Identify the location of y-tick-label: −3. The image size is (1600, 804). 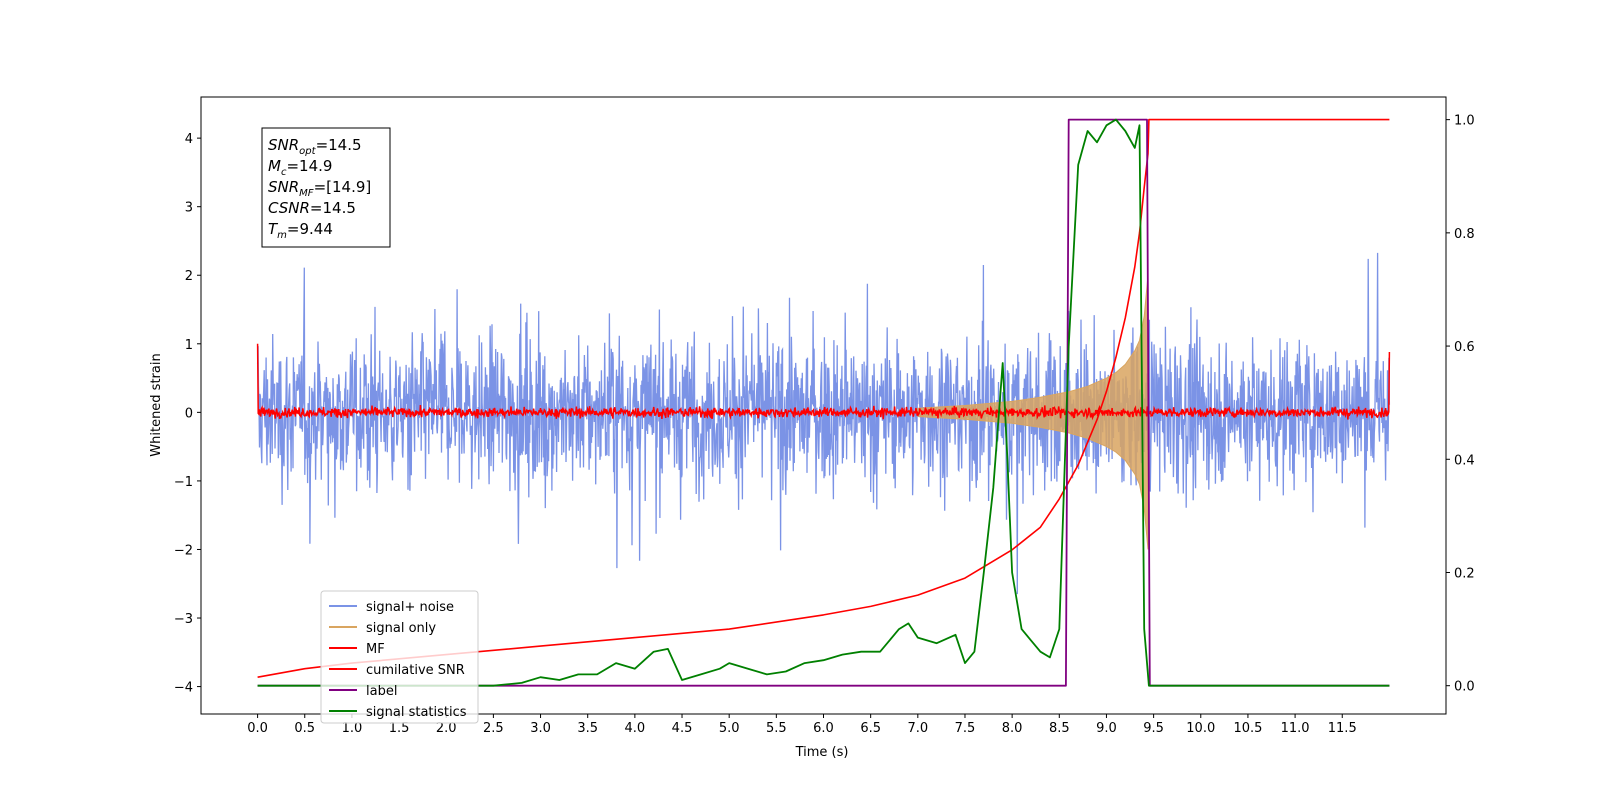
(183, 619).